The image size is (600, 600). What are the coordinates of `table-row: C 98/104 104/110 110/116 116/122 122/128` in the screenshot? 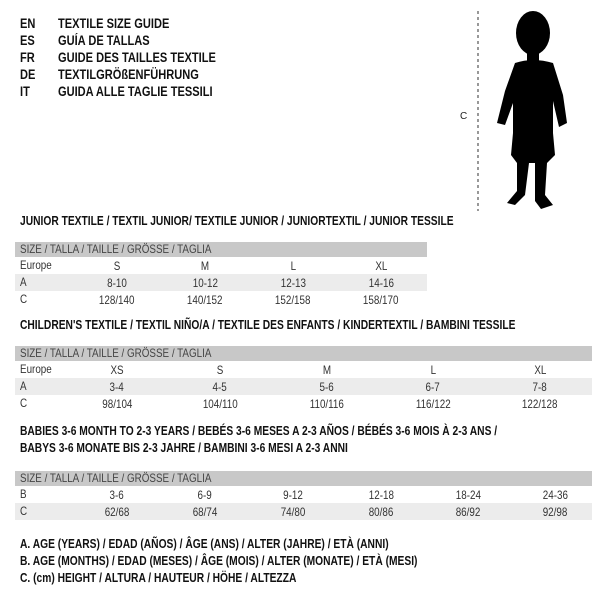 It's located at (303, 403).